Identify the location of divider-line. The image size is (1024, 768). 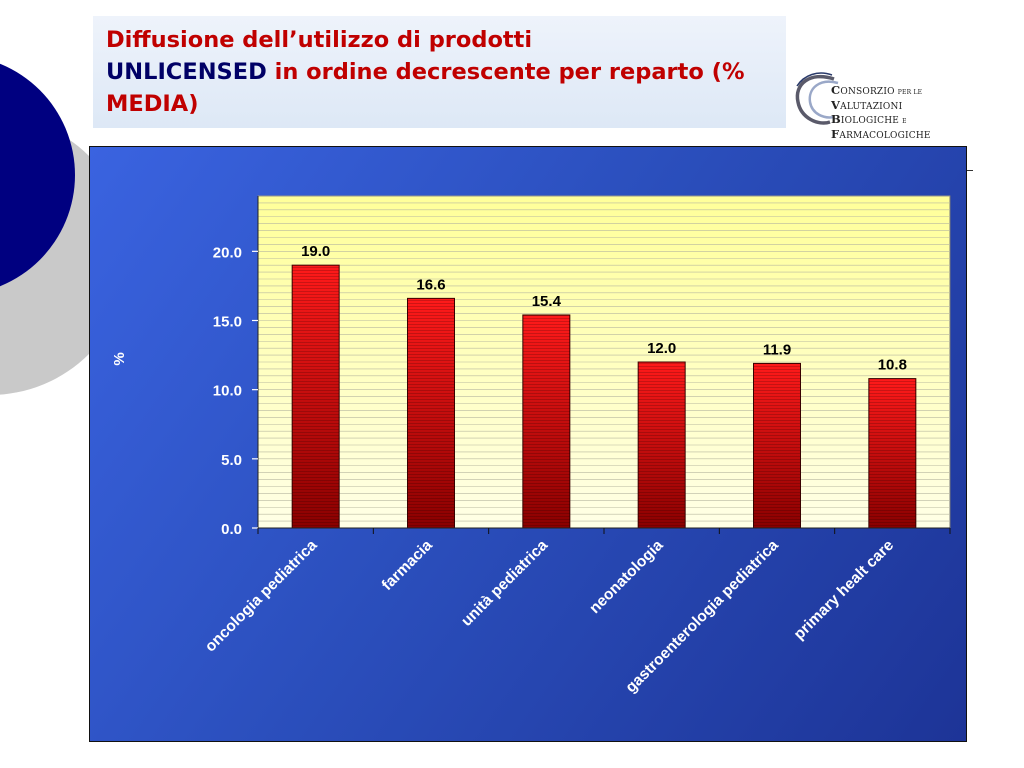
(969, 170).